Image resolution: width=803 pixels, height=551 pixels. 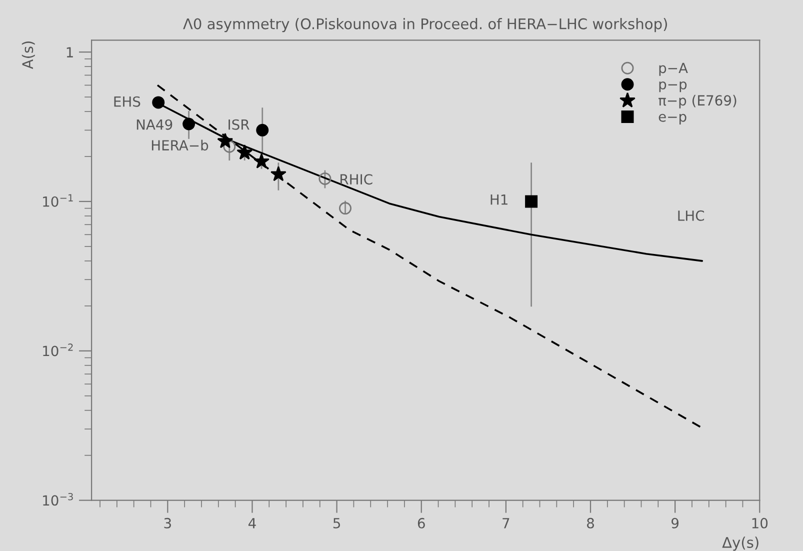 I want to click on x-axis-title: Δy(s), so click(x=740, y=543).